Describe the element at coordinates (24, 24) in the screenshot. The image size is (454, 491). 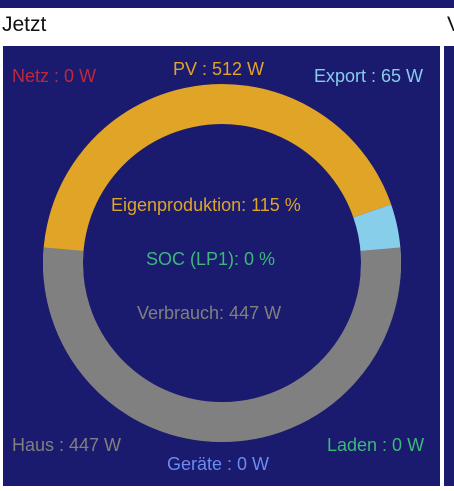
I see `page-title: Jetzt` at that location.